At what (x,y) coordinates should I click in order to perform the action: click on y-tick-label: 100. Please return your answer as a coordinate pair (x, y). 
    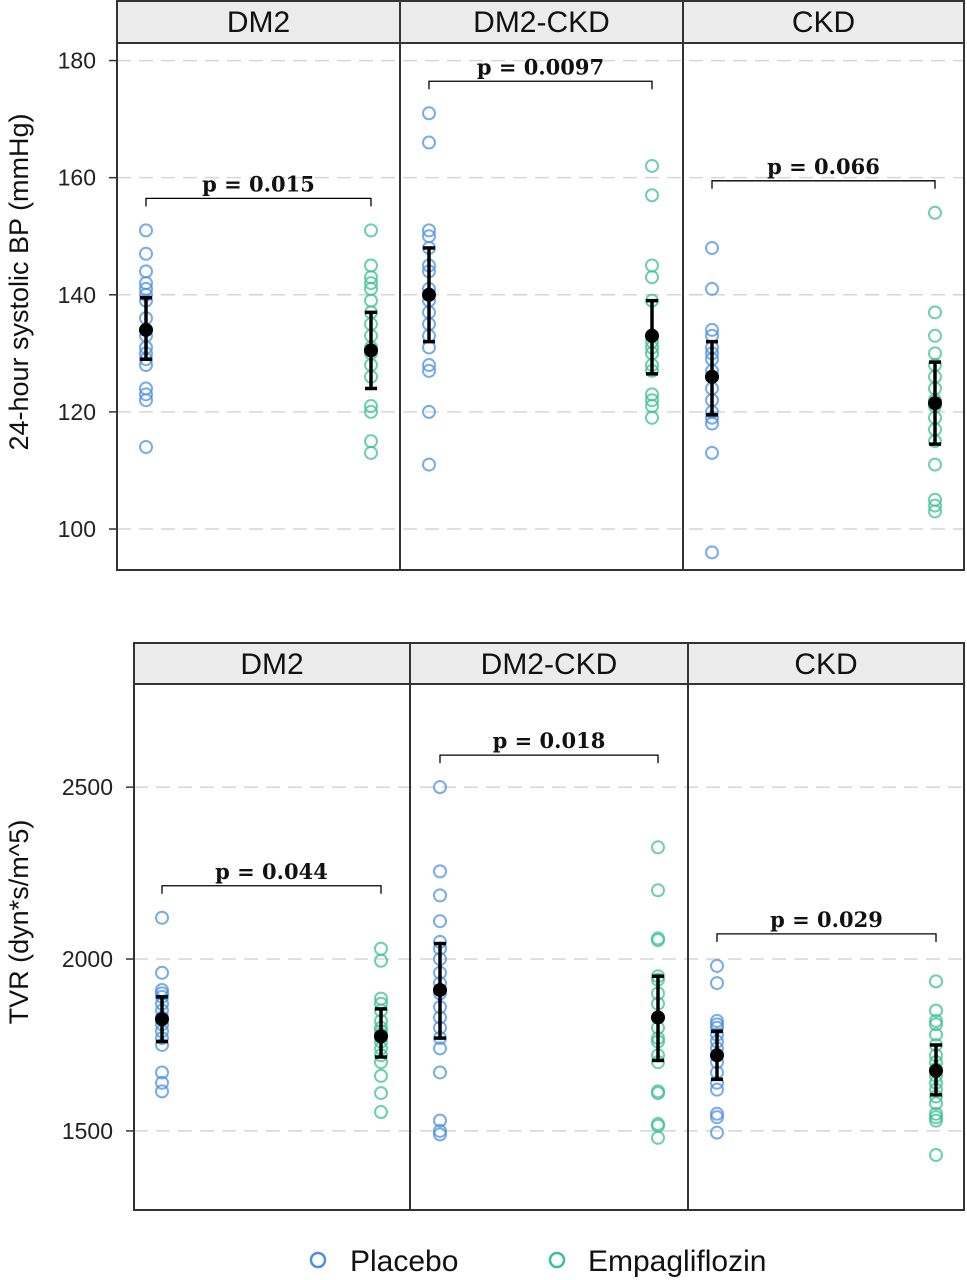
    Looking at the image, I should click on (77, 529).